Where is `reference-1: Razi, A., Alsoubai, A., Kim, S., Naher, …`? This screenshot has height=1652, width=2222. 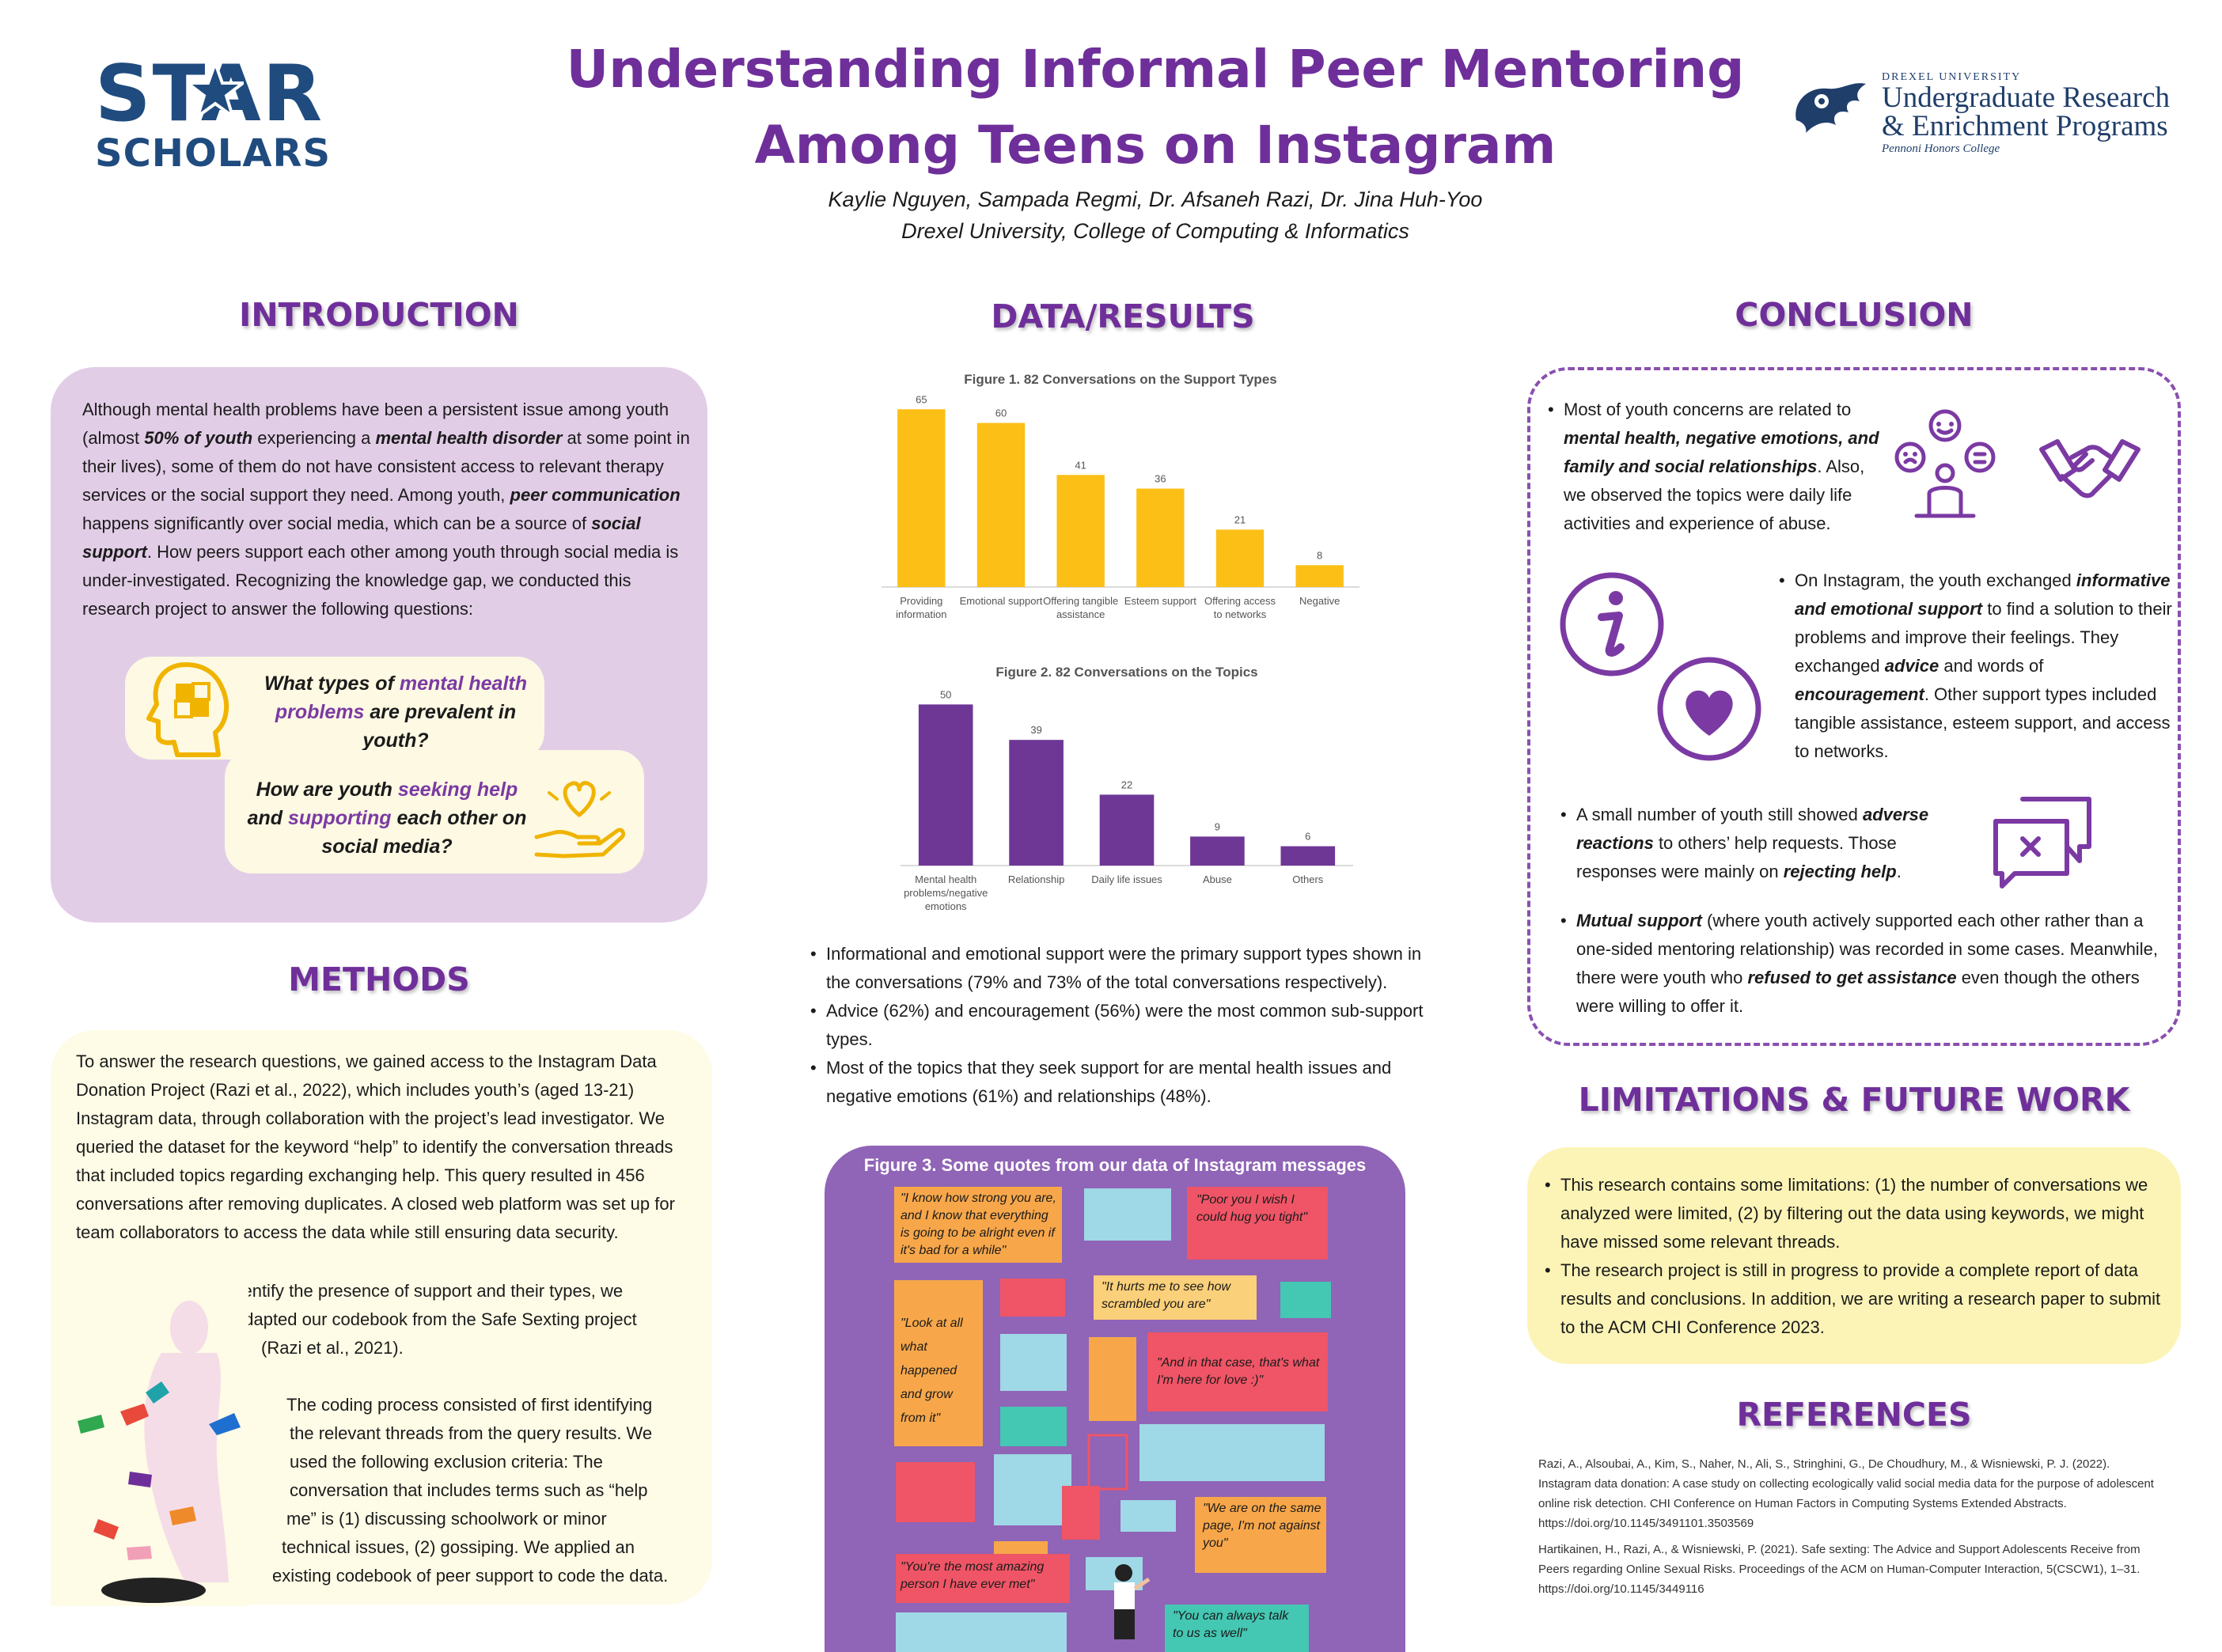
reference-1: Razi, A., Alsoubai, A., Kim, S., Naher, … is located at coordinates (1846, 1493).